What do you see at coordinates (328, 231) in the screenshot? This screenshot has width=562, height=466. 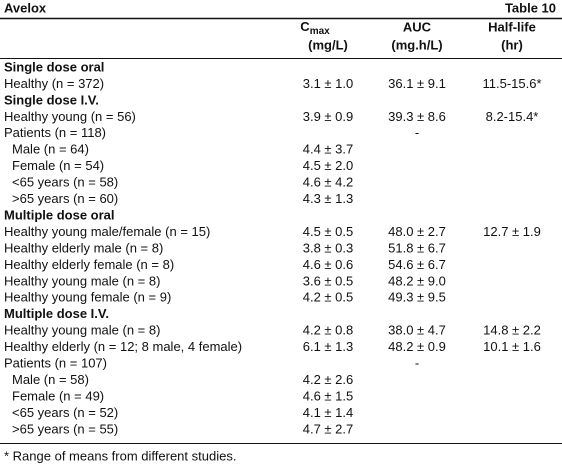 I see `cell-cmax: 4.5 ± 0.5` at bounding box center [328, 231].